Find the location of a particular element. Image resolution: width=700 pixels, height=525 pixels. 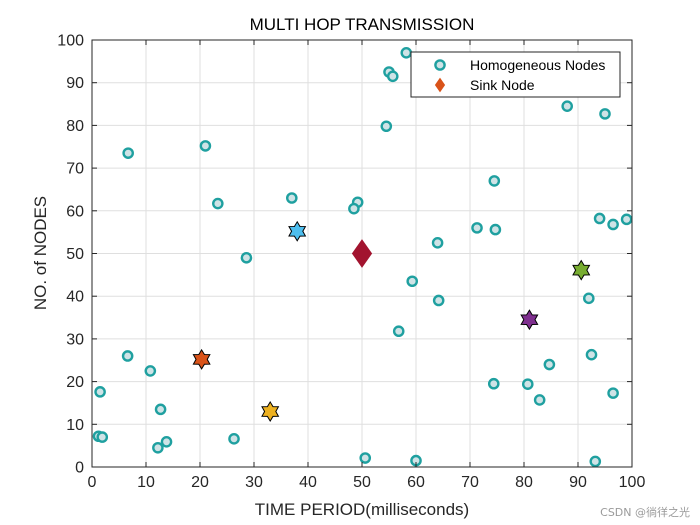

watermark: CSDN @徜徉之光 is located at coordinates (645, 512).